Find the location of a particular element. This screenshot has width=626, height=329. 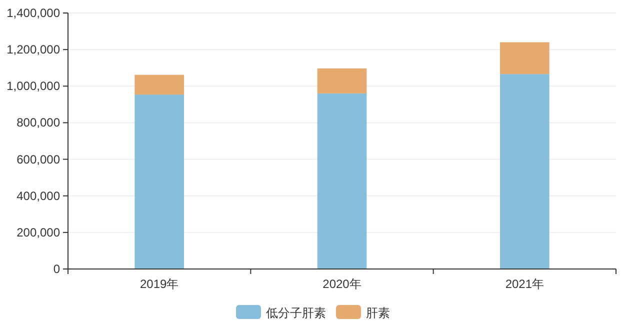

legend-label: 低分子肝素 is located at coordinates (296, 313).